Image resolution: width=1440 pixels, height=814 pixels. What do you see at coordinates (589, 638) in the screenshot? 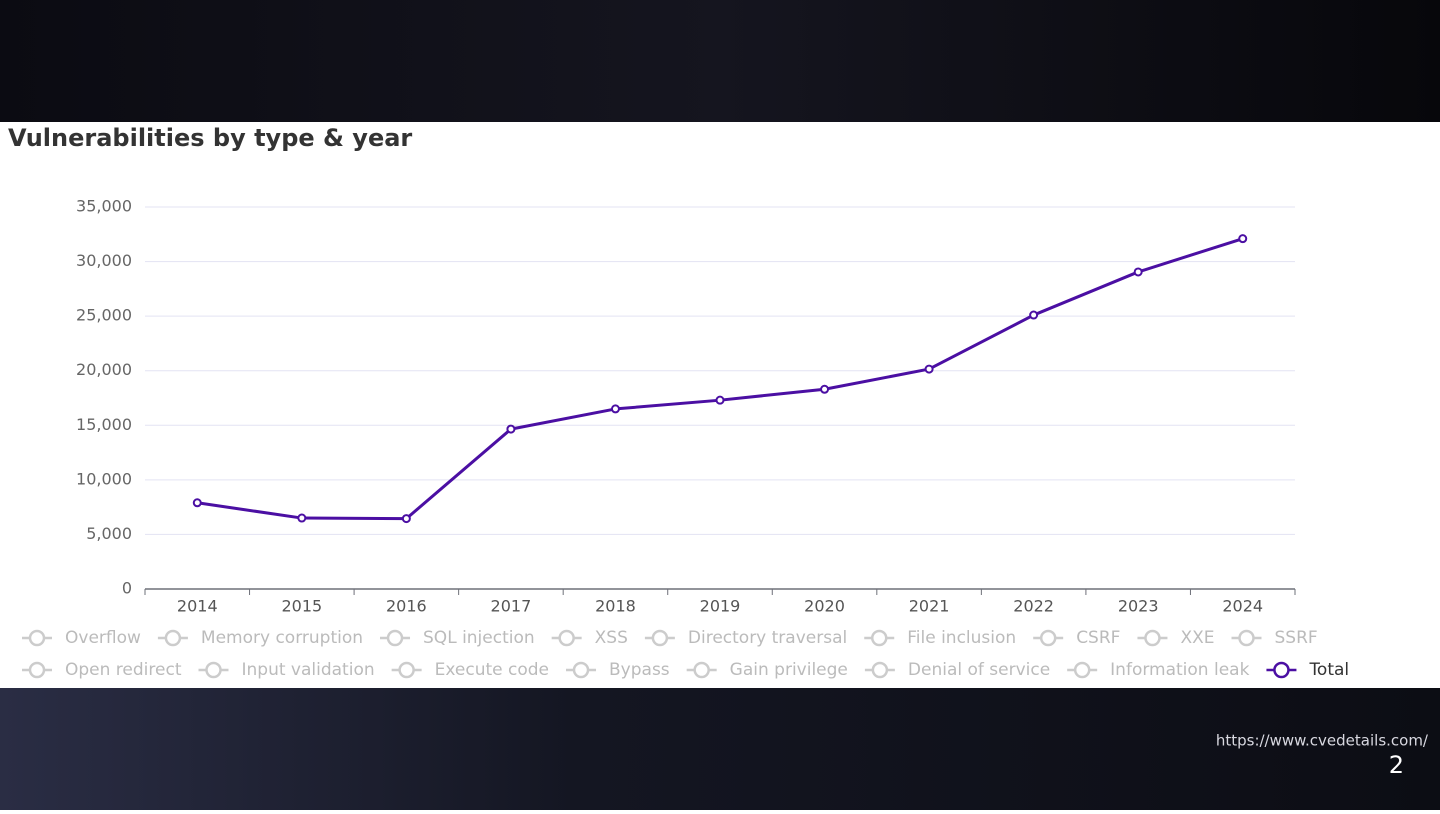
I see `legend-item: XSS` at bounding box center [589, 638].